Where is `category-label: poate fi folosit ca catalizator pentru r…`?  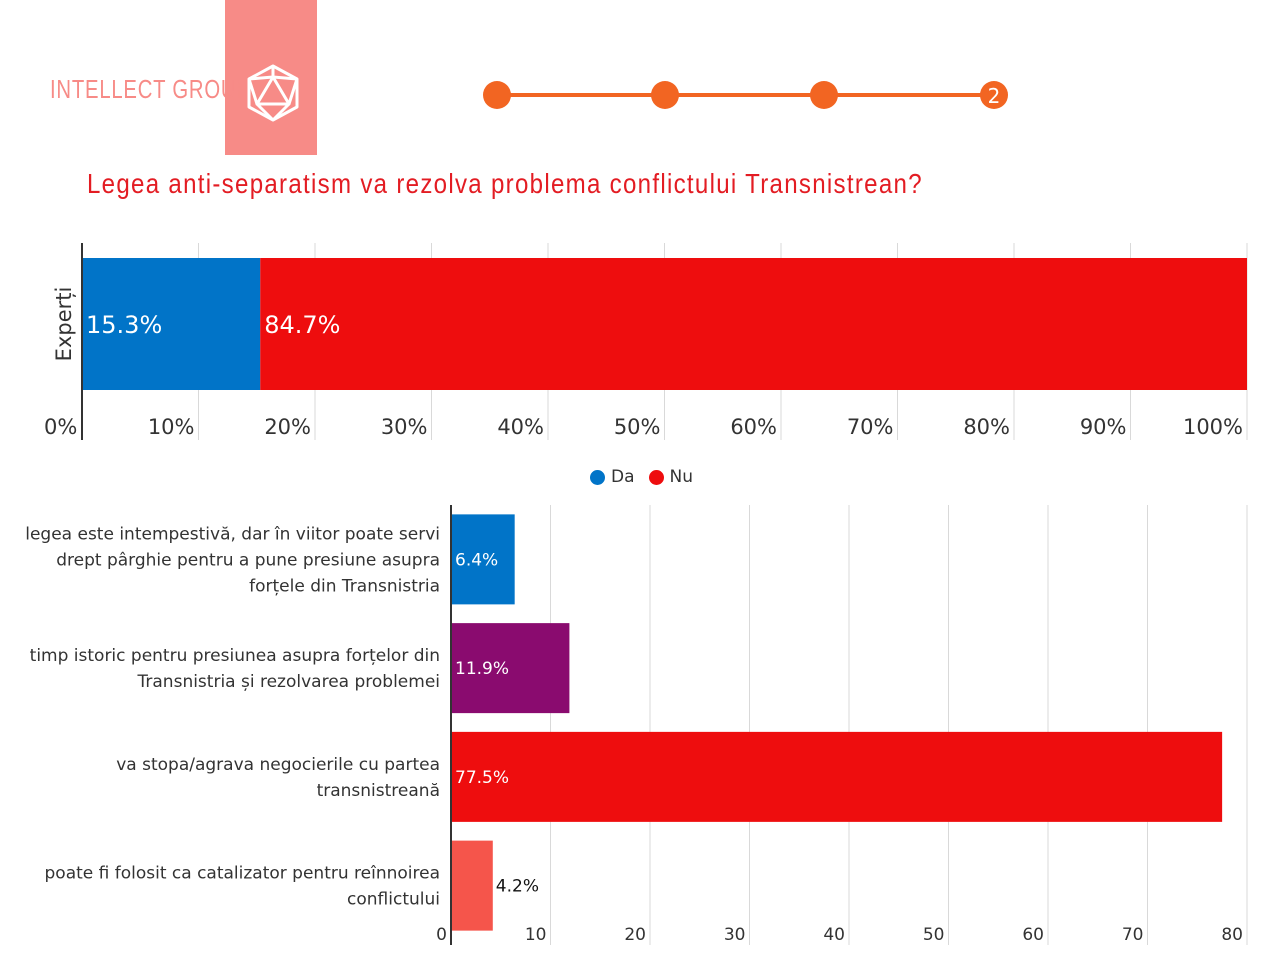 category-label: poate fi folosit ca catalizator pentru r… is located at coordinates (243, 874).